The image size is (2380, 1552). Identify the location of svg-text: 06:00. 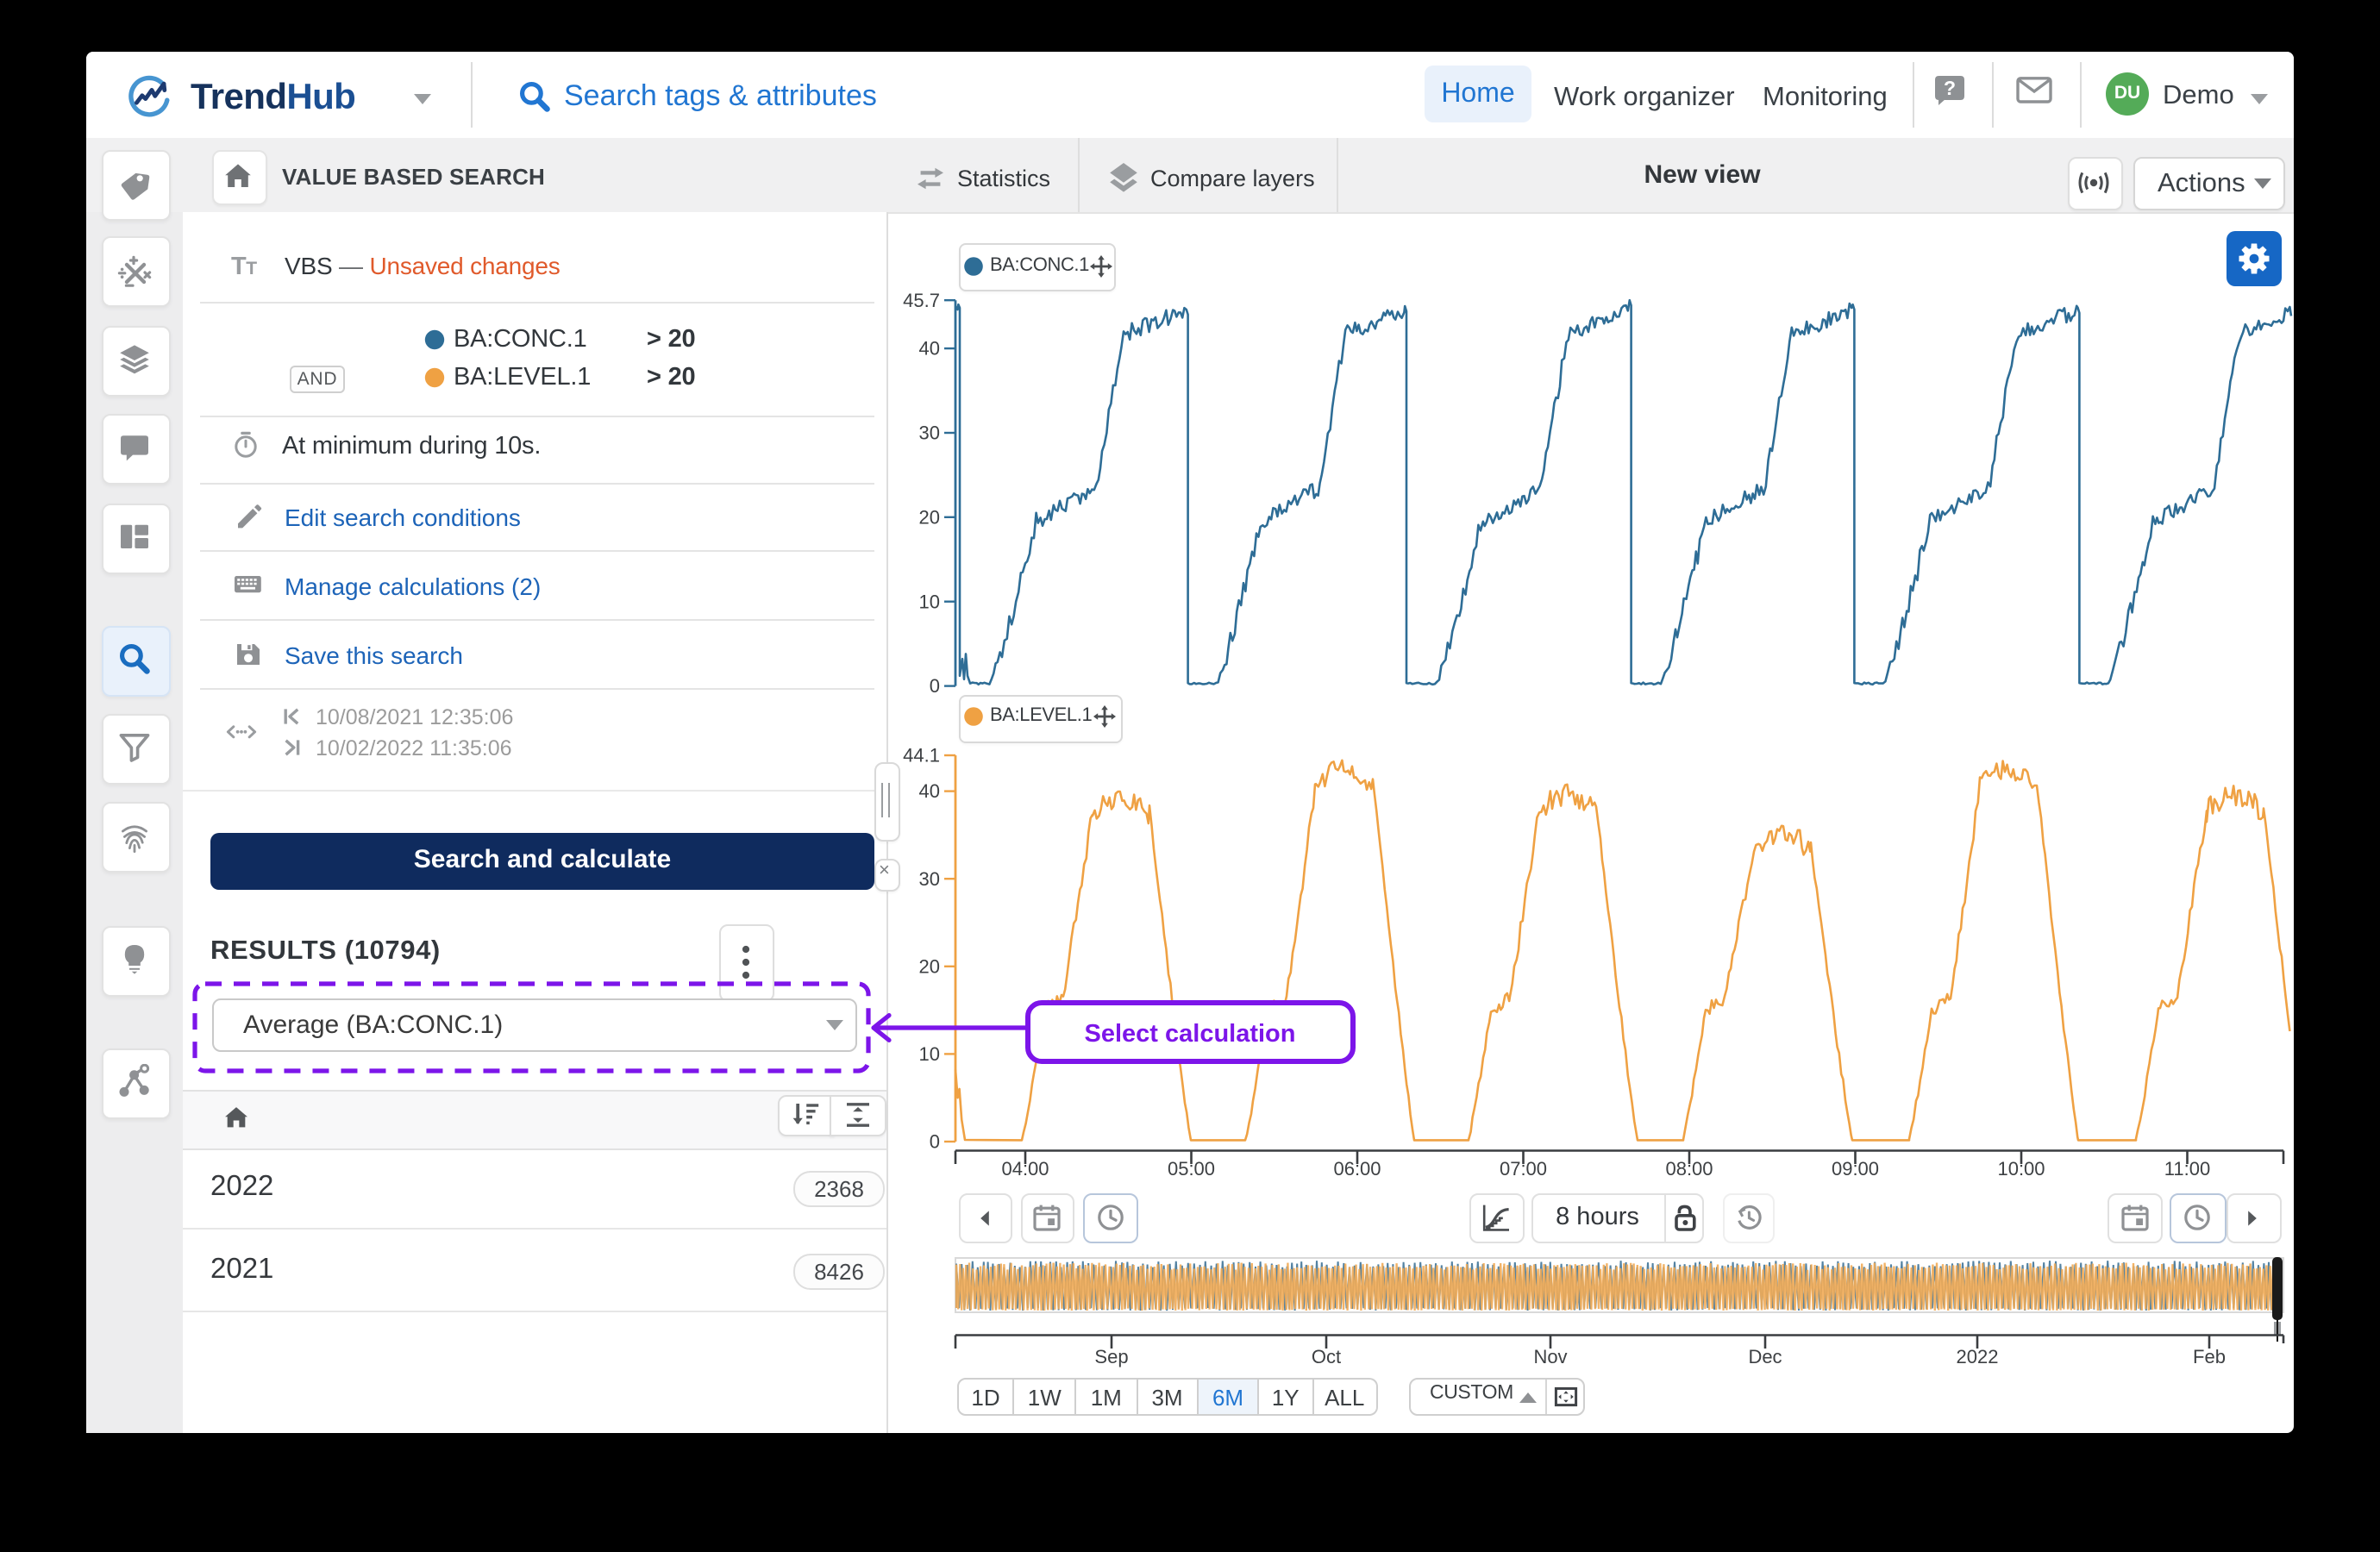
(1357, 1168).